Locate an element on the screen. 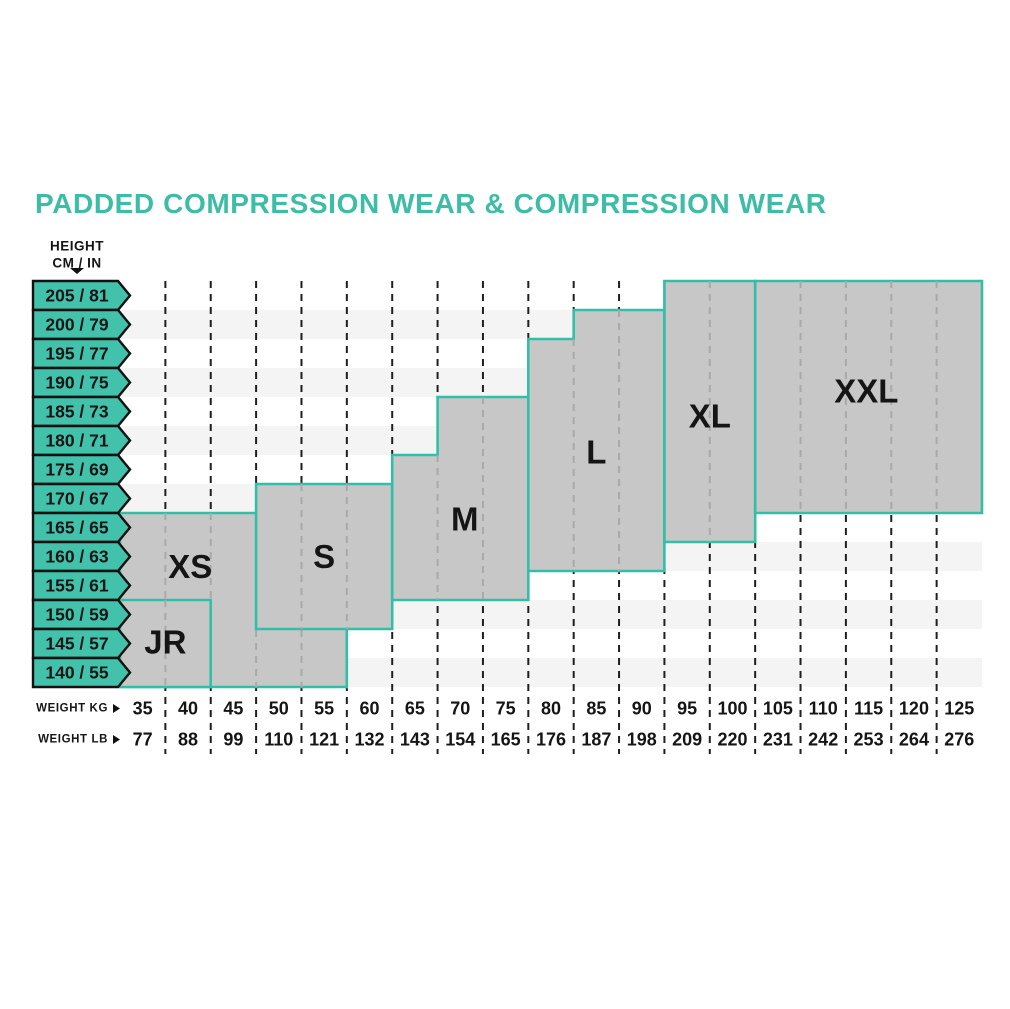 The image size is (1010, 1009). weight-kg-value: 115 is located at coordinates (868, 709).